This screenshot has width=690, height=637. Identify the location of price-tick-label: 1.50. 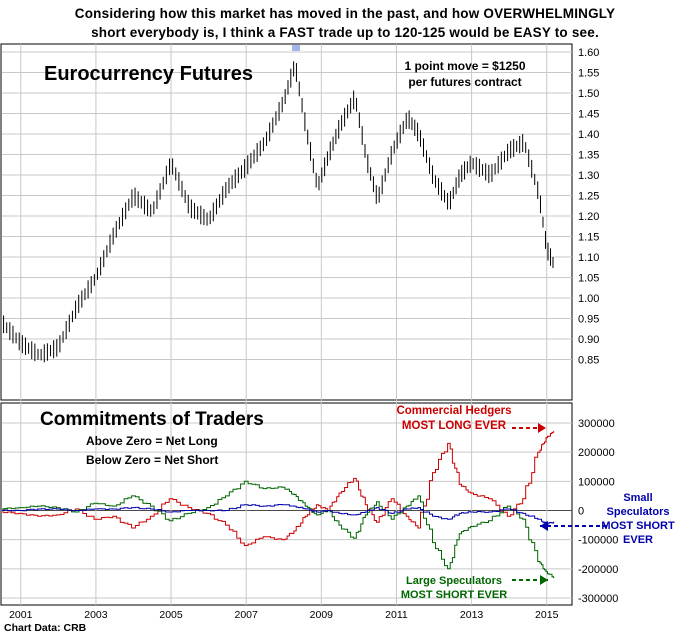
(588, 94).